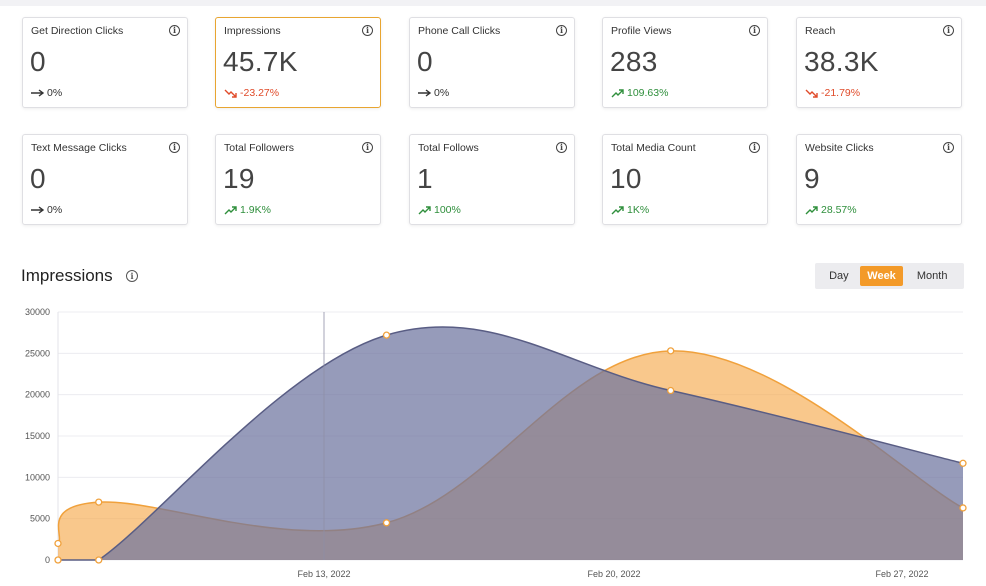  Describe the element at coordinates (492, 179) in the screenshot. I see `metric-card: Total Follows i 1 100%` at that location.